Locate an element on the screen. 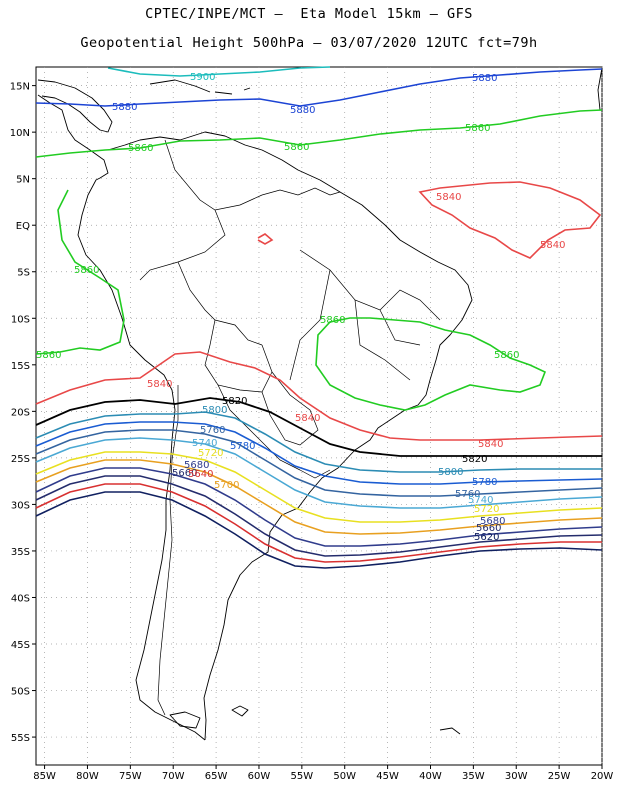 The image size is (618, 800). lat-tick-label: 45S is located at coordinates (20, 645).